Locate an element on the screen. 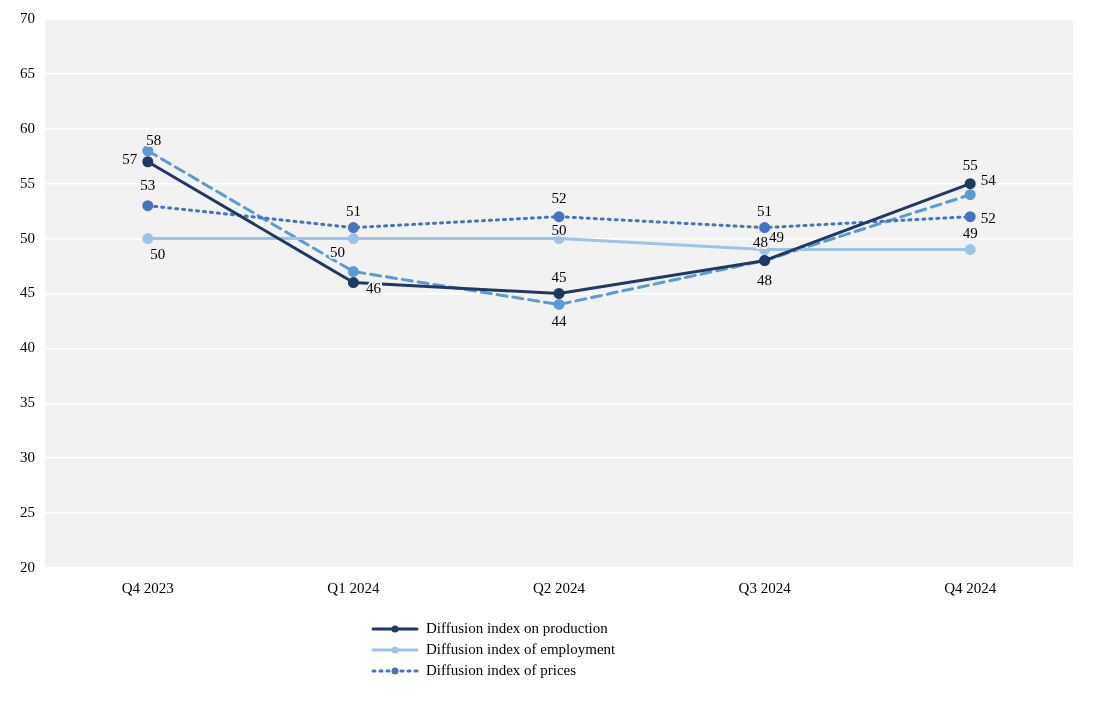  y-tick-label: 65 is located at coordinates (27, 72).